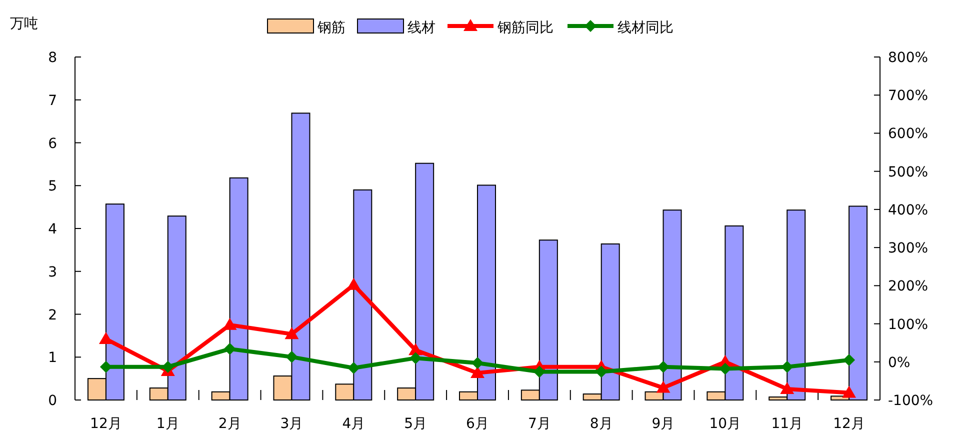 The height and width of the screenshot is (446, 960). I want to click on y2-tick-label: 500%, so click(908, 172).